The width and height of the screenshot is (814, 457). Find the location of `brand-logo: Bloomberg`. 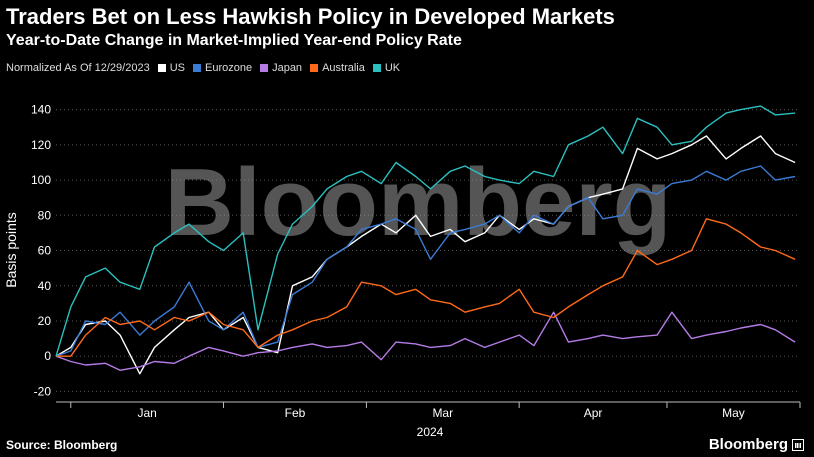

brand-logo: Bloomberg is located at coordinates (756, 444).